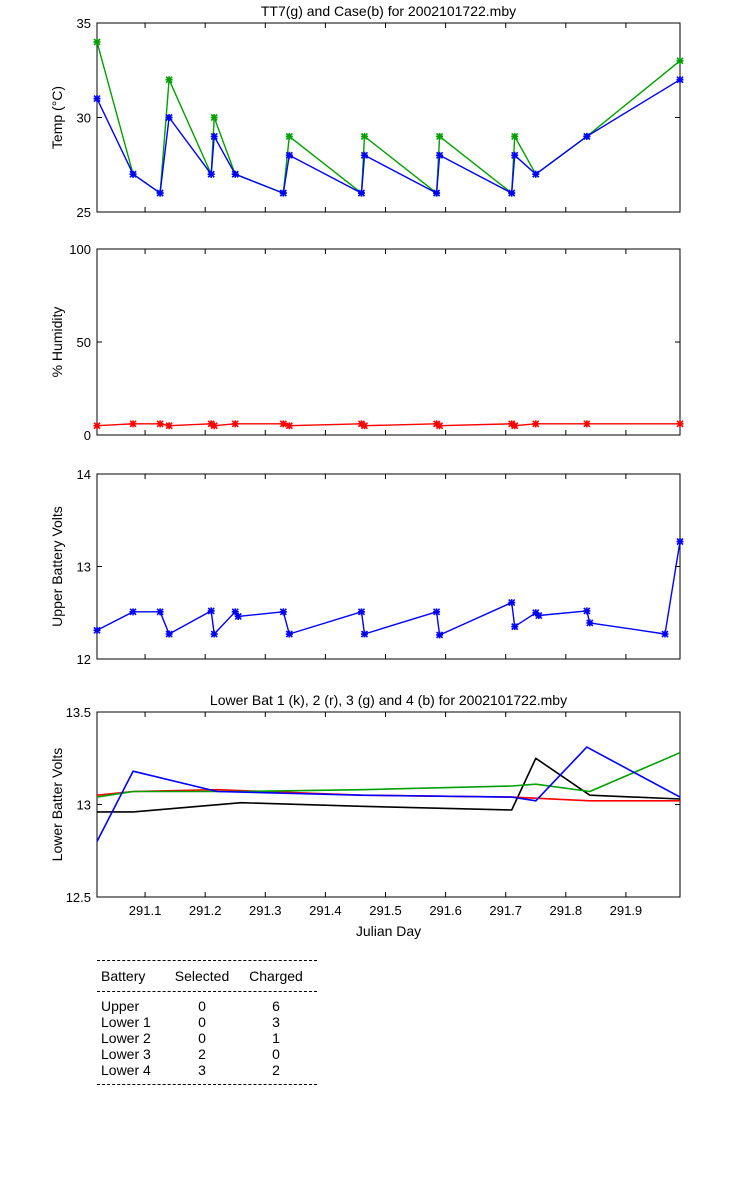 The image size is (750, 1200). What do you see at coordinates (57, 566) in the screenshot?
I see `y-axis-label: Upper Battery Volts` at bounding box center [57, 566].